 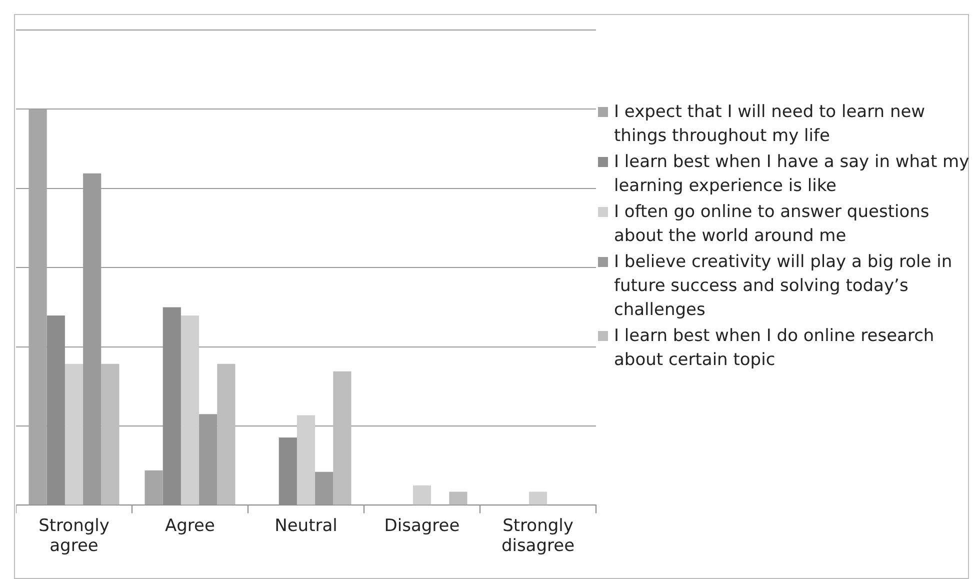 What do you see at coordinates (772, 224) in the screenshot?
I see `legend-label: I often go online to answer questions about the world around me` at bounding box center [772, 224].